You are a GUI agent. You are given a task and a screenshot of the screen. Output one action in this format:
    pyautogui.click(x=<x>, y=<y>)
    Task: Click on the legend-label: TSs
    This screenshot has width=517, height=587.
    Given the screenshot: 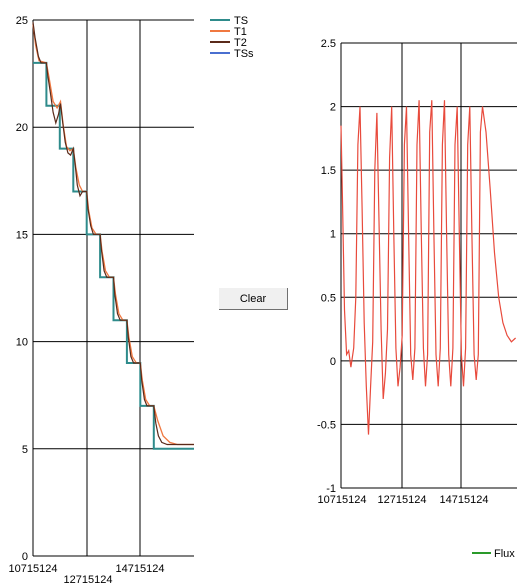 What is the action you would take?
    pyautogui.click(x=244, y=54)
    